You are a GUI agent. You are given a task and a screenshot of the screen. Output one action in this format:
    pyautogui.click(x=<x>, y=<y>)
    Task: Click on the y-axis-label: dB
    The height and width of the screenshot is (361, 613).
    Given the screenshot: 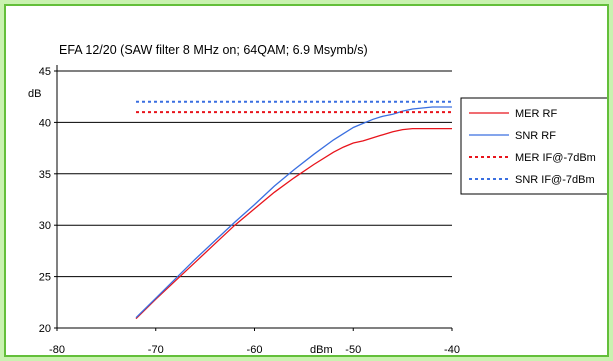 What is the action you would take?
    pyautogui.click(x=34, y=94)
    